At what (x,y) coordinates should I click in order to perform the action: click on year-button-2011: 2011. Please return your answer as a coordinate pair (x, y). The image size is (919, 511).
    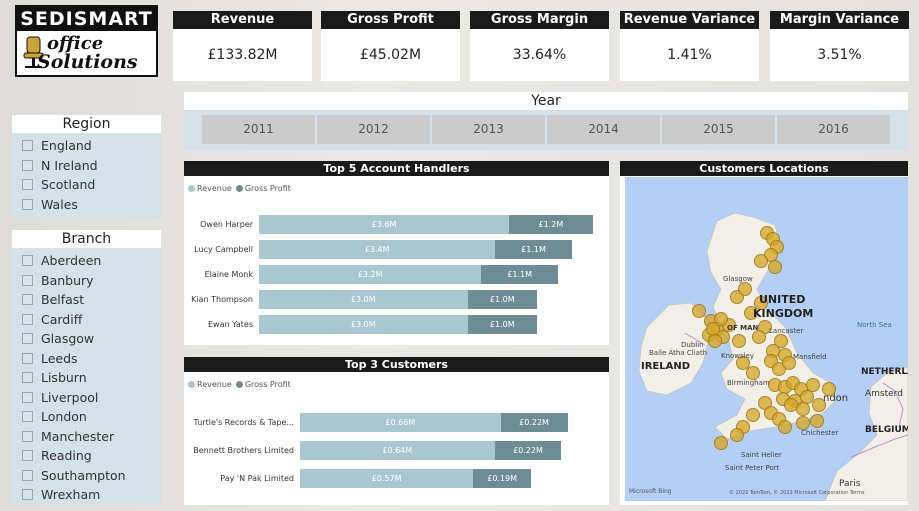
    Looking at the image, I should click on (258, 129).